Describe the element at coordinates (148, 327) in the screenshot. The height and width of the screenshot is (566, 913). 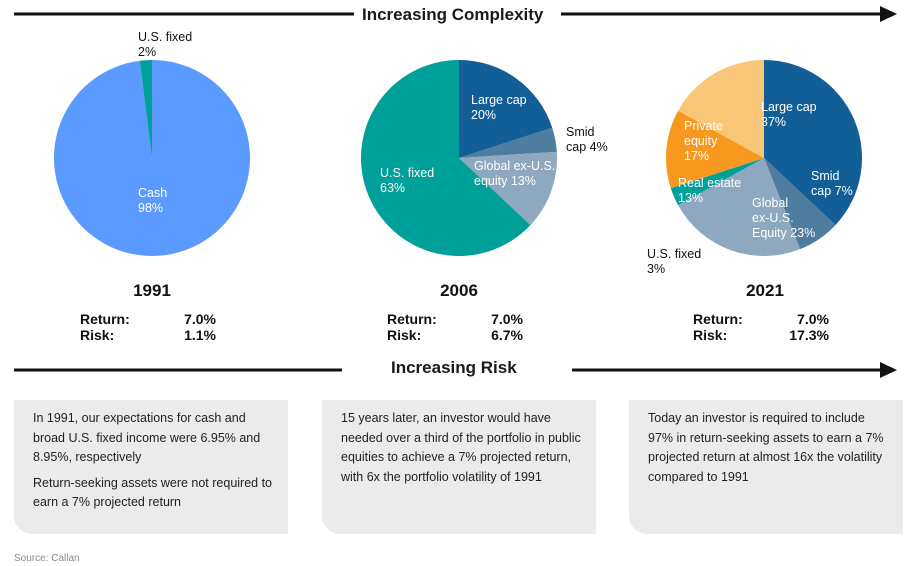
I see `stats-1991: Return: 7.0% Risk: 1.1%` at that location.